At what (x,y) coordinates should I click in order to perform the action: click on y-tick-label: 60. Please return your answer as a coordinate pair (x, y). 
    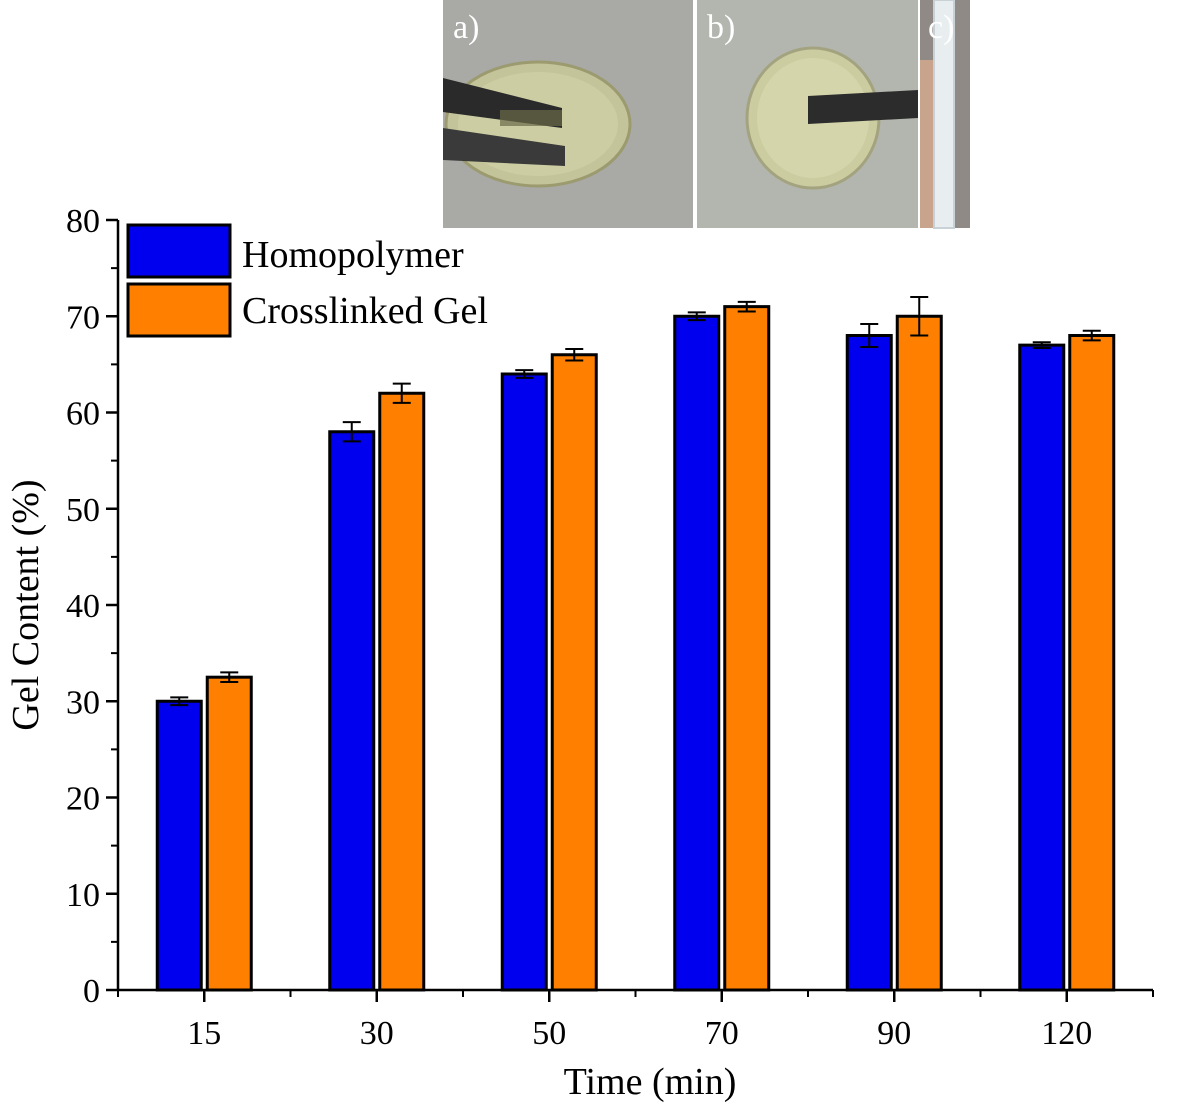
    Looking at the image, I should click on (83, 414).